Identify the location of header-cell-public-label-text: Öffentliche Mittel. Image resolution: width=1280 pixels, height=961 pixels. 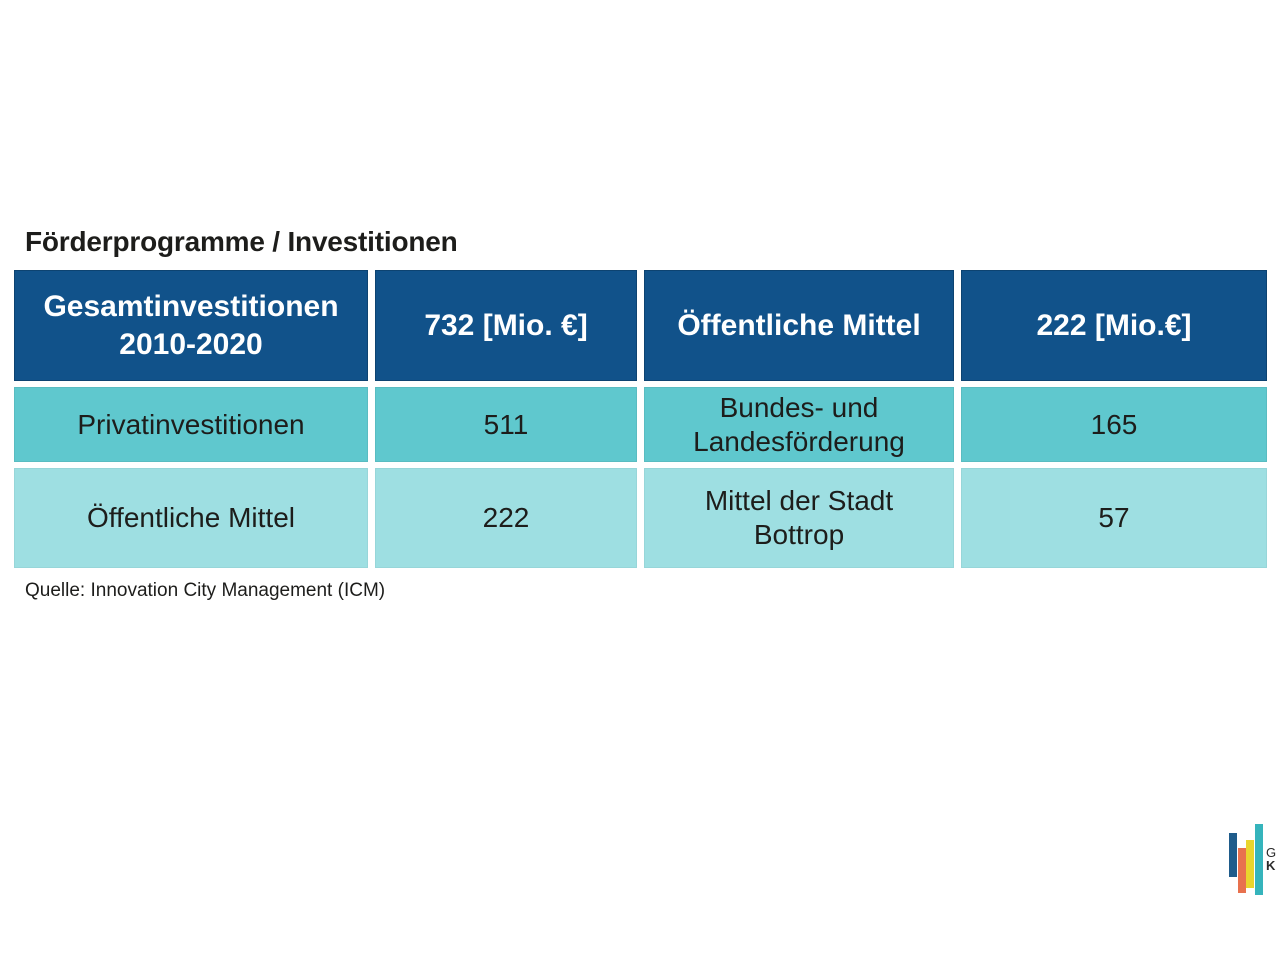
(799, 325).